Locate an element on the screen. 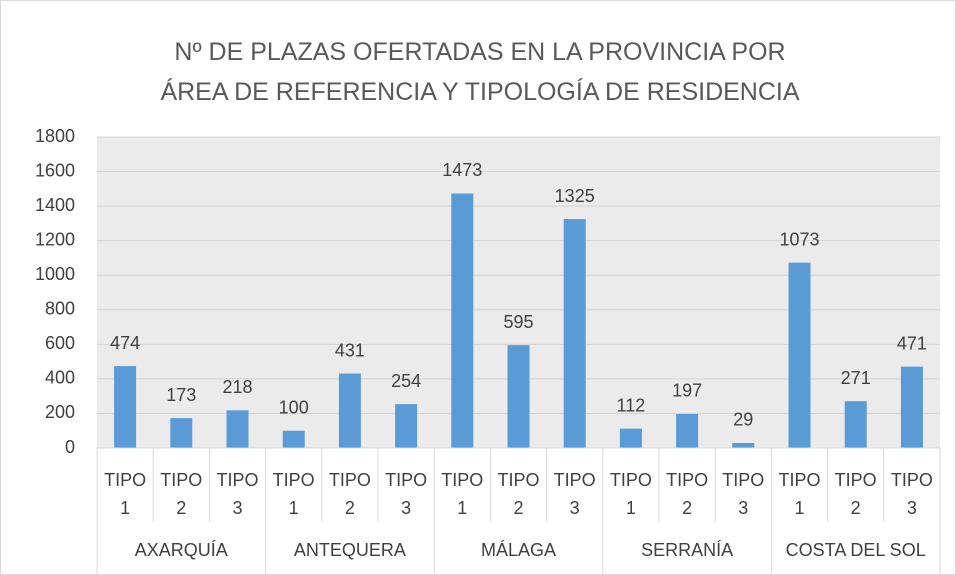 This screenshot has height=575, width=956. group-label: MÁLAGA is located at coordinates (518, 550).